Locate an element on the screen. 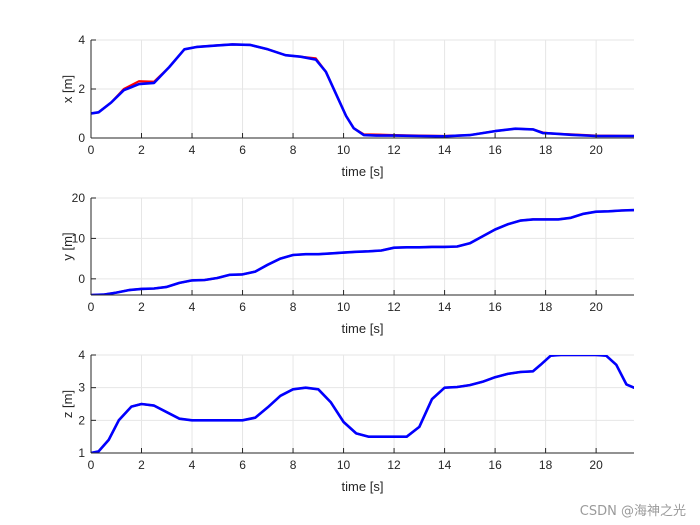 This screenshot has width=700, height=525. y-tick-label: 10 is located at coordinates (79, 238).